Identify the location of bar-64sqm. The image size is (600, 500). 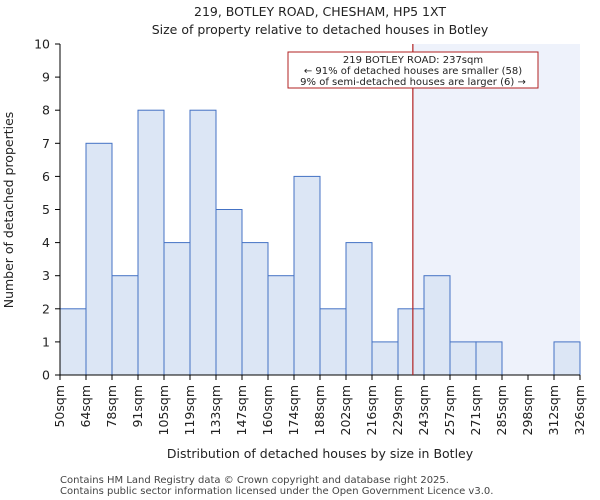
(99, 259).